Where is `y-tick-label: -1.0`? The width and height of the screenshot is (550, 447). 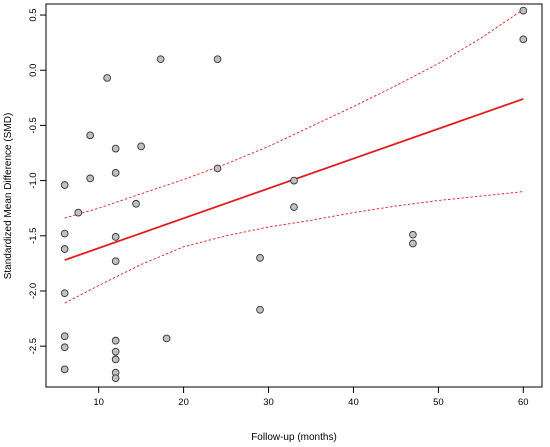 y-tick-label: -1.0 is located at coordinates (33, 180).